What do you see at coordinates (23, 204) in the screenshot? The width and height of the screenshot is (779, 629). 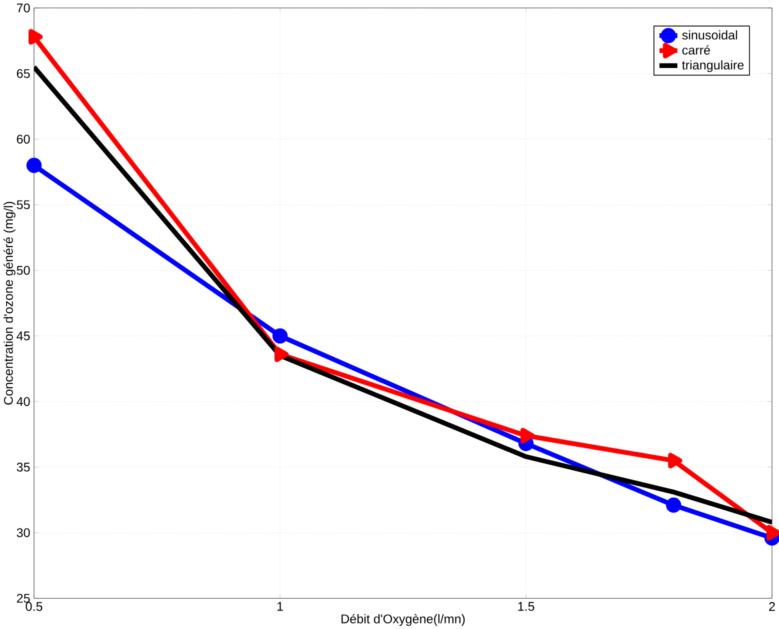 I see `y-tick-label: 55` at bounding box center [23, 204].